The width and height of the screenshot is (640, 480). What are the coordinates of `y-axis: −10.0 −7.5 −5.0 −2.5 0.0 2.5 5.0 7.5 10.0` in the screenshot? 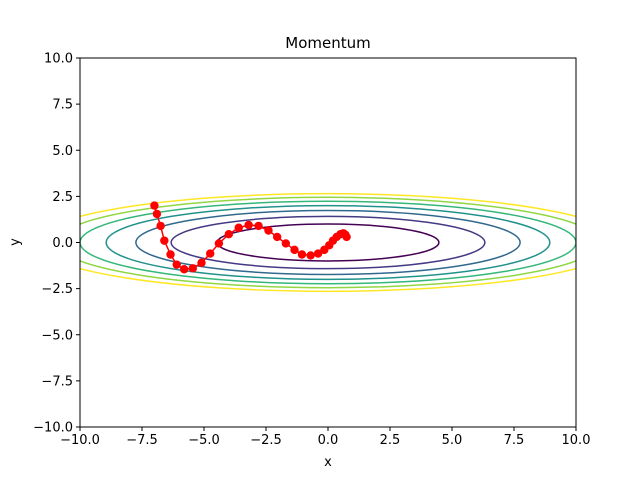 It's located at (56, 244).